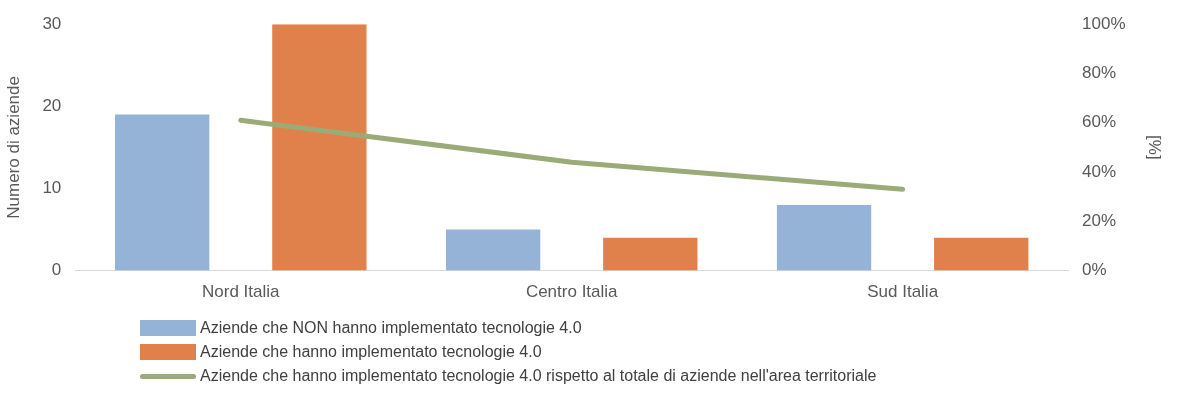 Image resolution: width=1178 pixels, height=407 pixels. I want to click on y-tick-label: 30, so click(52, 23).